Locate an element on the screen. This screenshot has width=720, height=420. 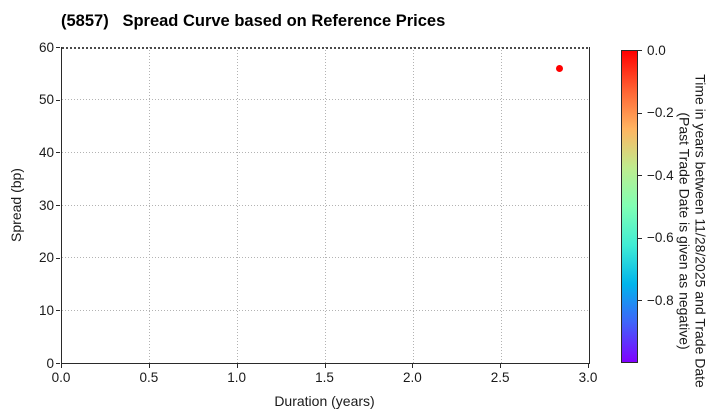
x-tick-label: 3.0 is located at coordinates (588, 377).